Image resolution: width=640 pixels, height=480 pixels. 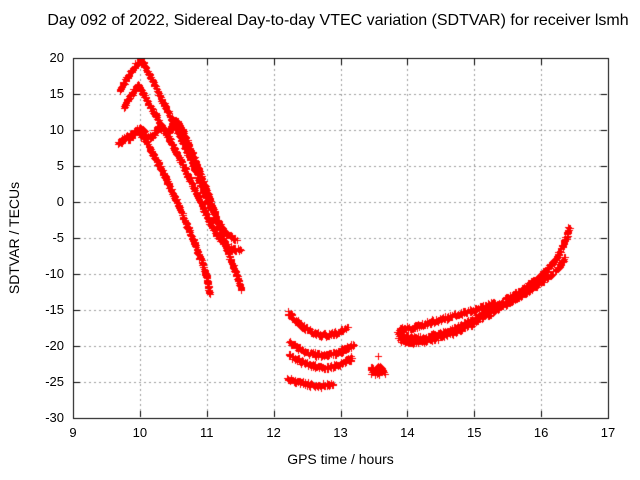 I want to click on y-tick-label: -5, so click(x=58, y=237).